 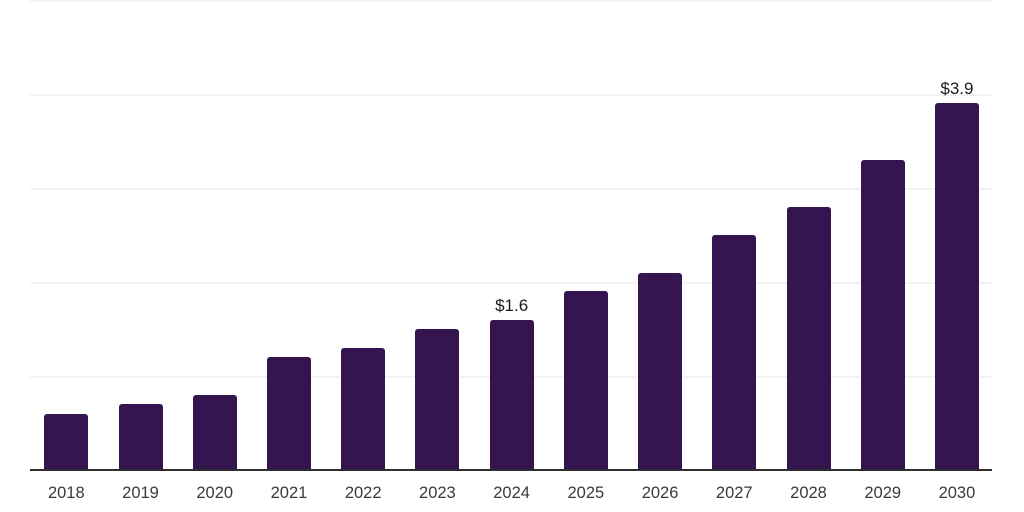 What do you see at coordinates (957, 89) in the screenshot?
I see `data-label-2030: $3.9` at bounding box center [957, 89].